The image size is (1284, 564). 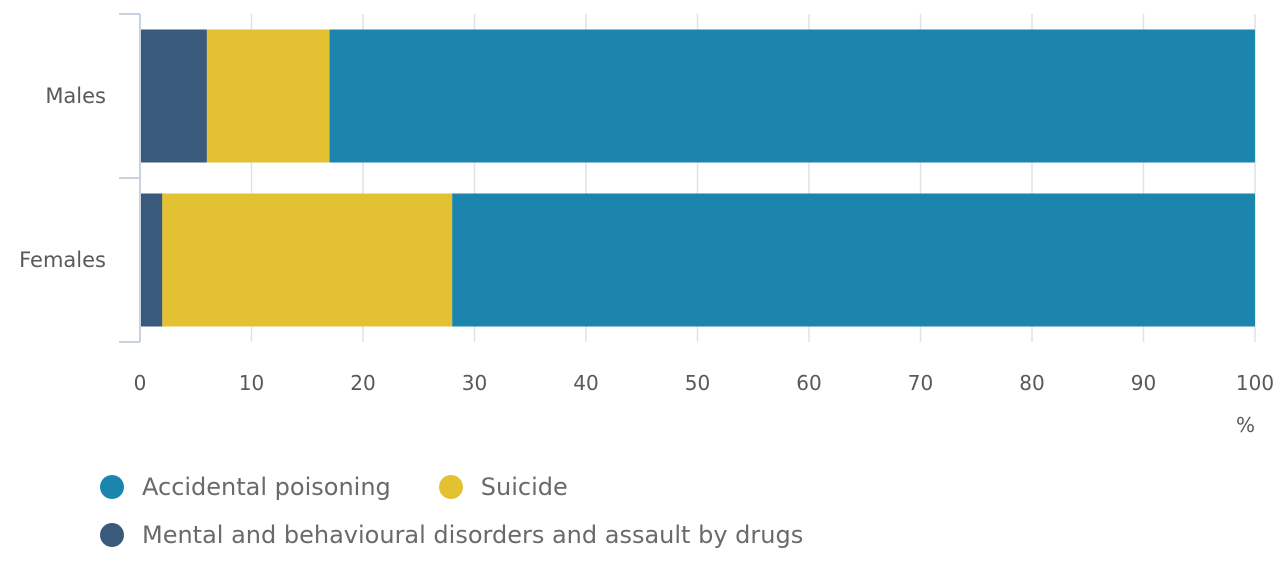 I want to click on x-tick-label: 80, so click(x=1031, y=383).